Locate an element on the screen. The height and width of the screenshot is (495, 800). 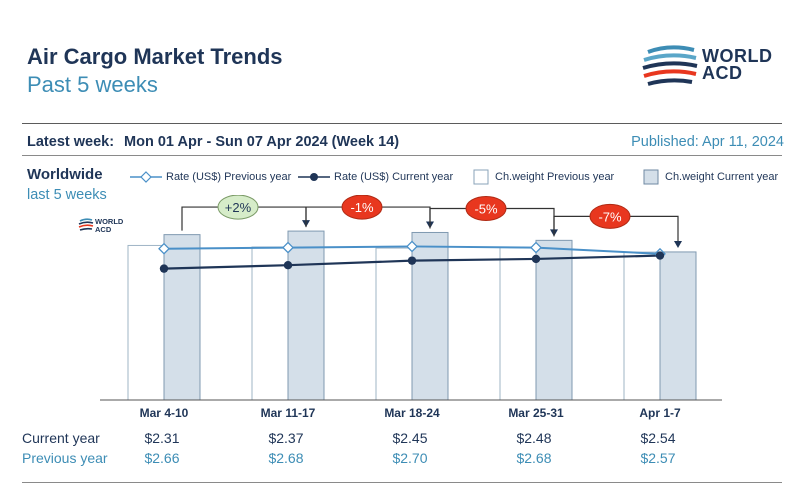
x-tick-label: Mar 11-17 is located at coordinates (288, 413).